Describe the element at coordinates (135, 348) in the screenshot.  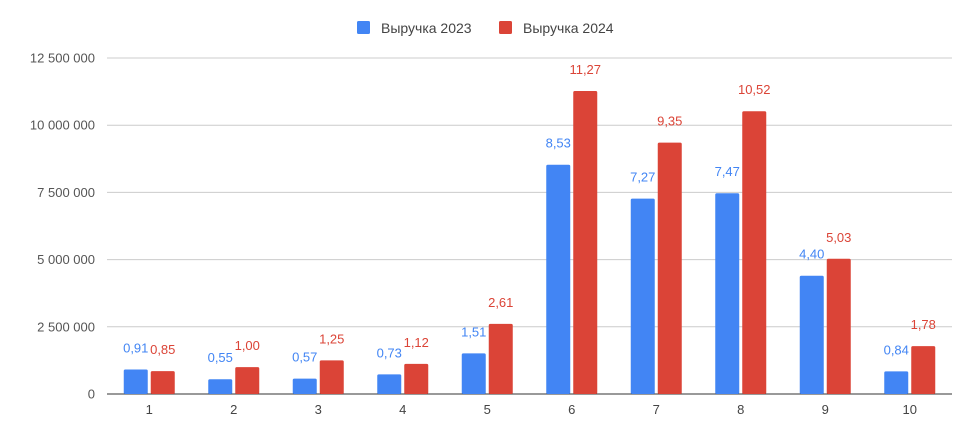
I see `data-label: 0,91` at that location.